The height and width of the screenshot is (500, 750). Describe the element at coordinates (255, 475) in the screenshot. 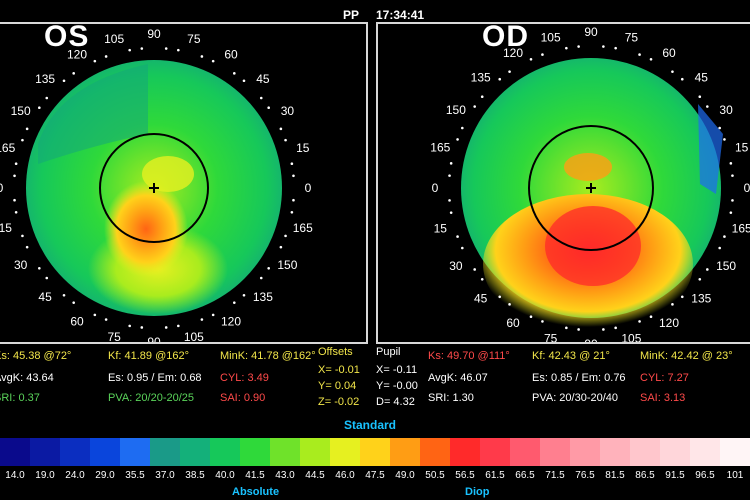

I see `scale-value: 41.5` at that location.